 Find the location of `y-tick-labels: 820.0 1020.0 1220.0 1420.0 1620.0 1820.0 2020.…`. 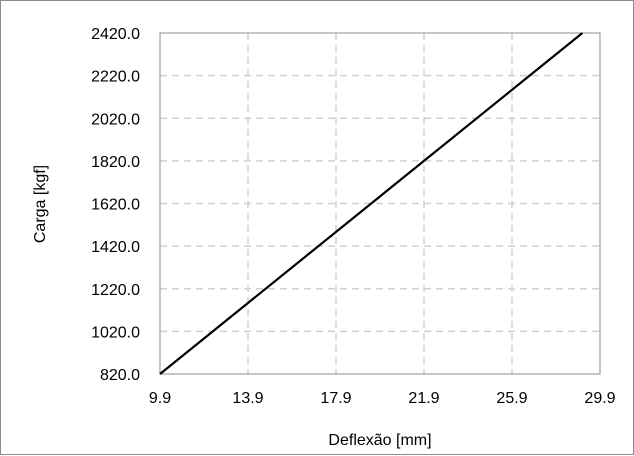

y-tick-labels: 820.0 1020.0 1220.0 1420.0 1620.0 1820.0 2020.… is located at coordinates (115, 205).